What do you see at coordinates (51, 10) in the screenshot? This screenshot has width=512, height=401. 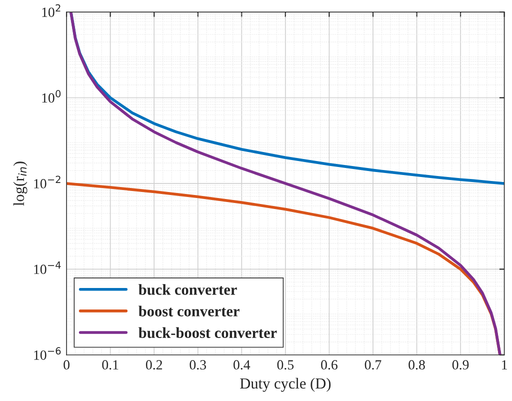 I see `y-tick-label: 10$^{2}$` at bounding box center [51, 10].